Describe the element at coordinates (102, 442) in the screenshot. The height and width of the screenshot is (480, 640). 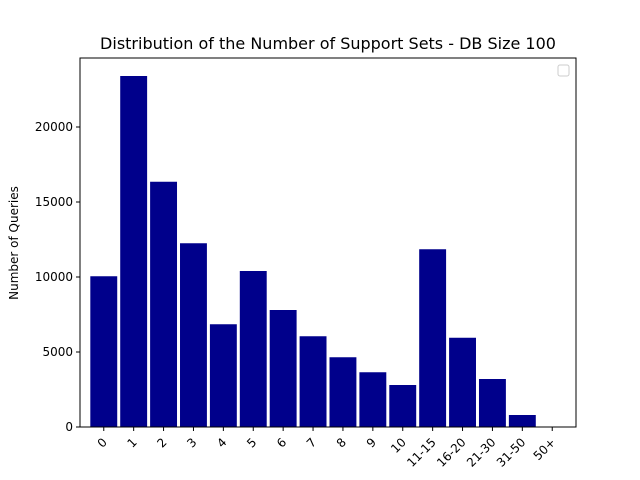
I see `x-tick-label: 0` at that location.